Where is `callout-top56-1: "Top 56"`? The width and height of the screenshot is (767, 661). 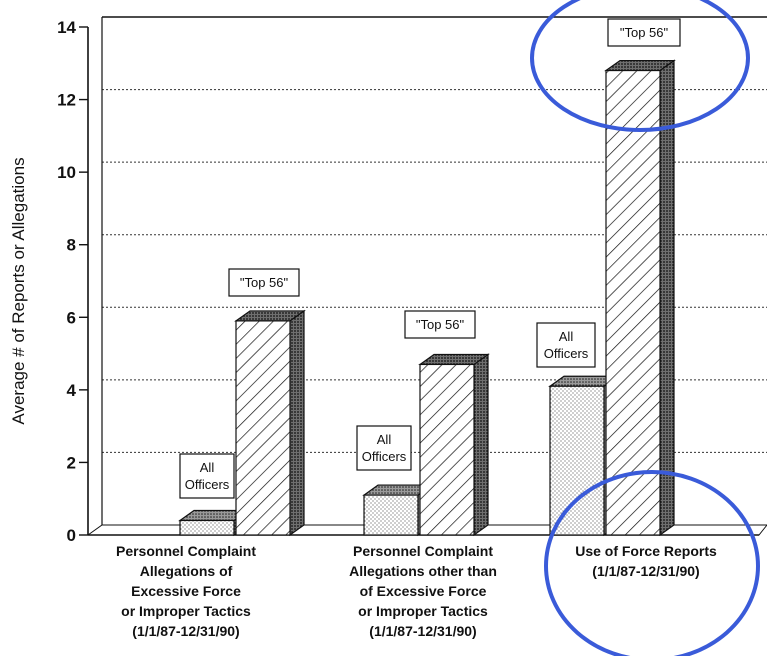
callout-top56-1: "Top 56" is located at coordinates (264, 282).